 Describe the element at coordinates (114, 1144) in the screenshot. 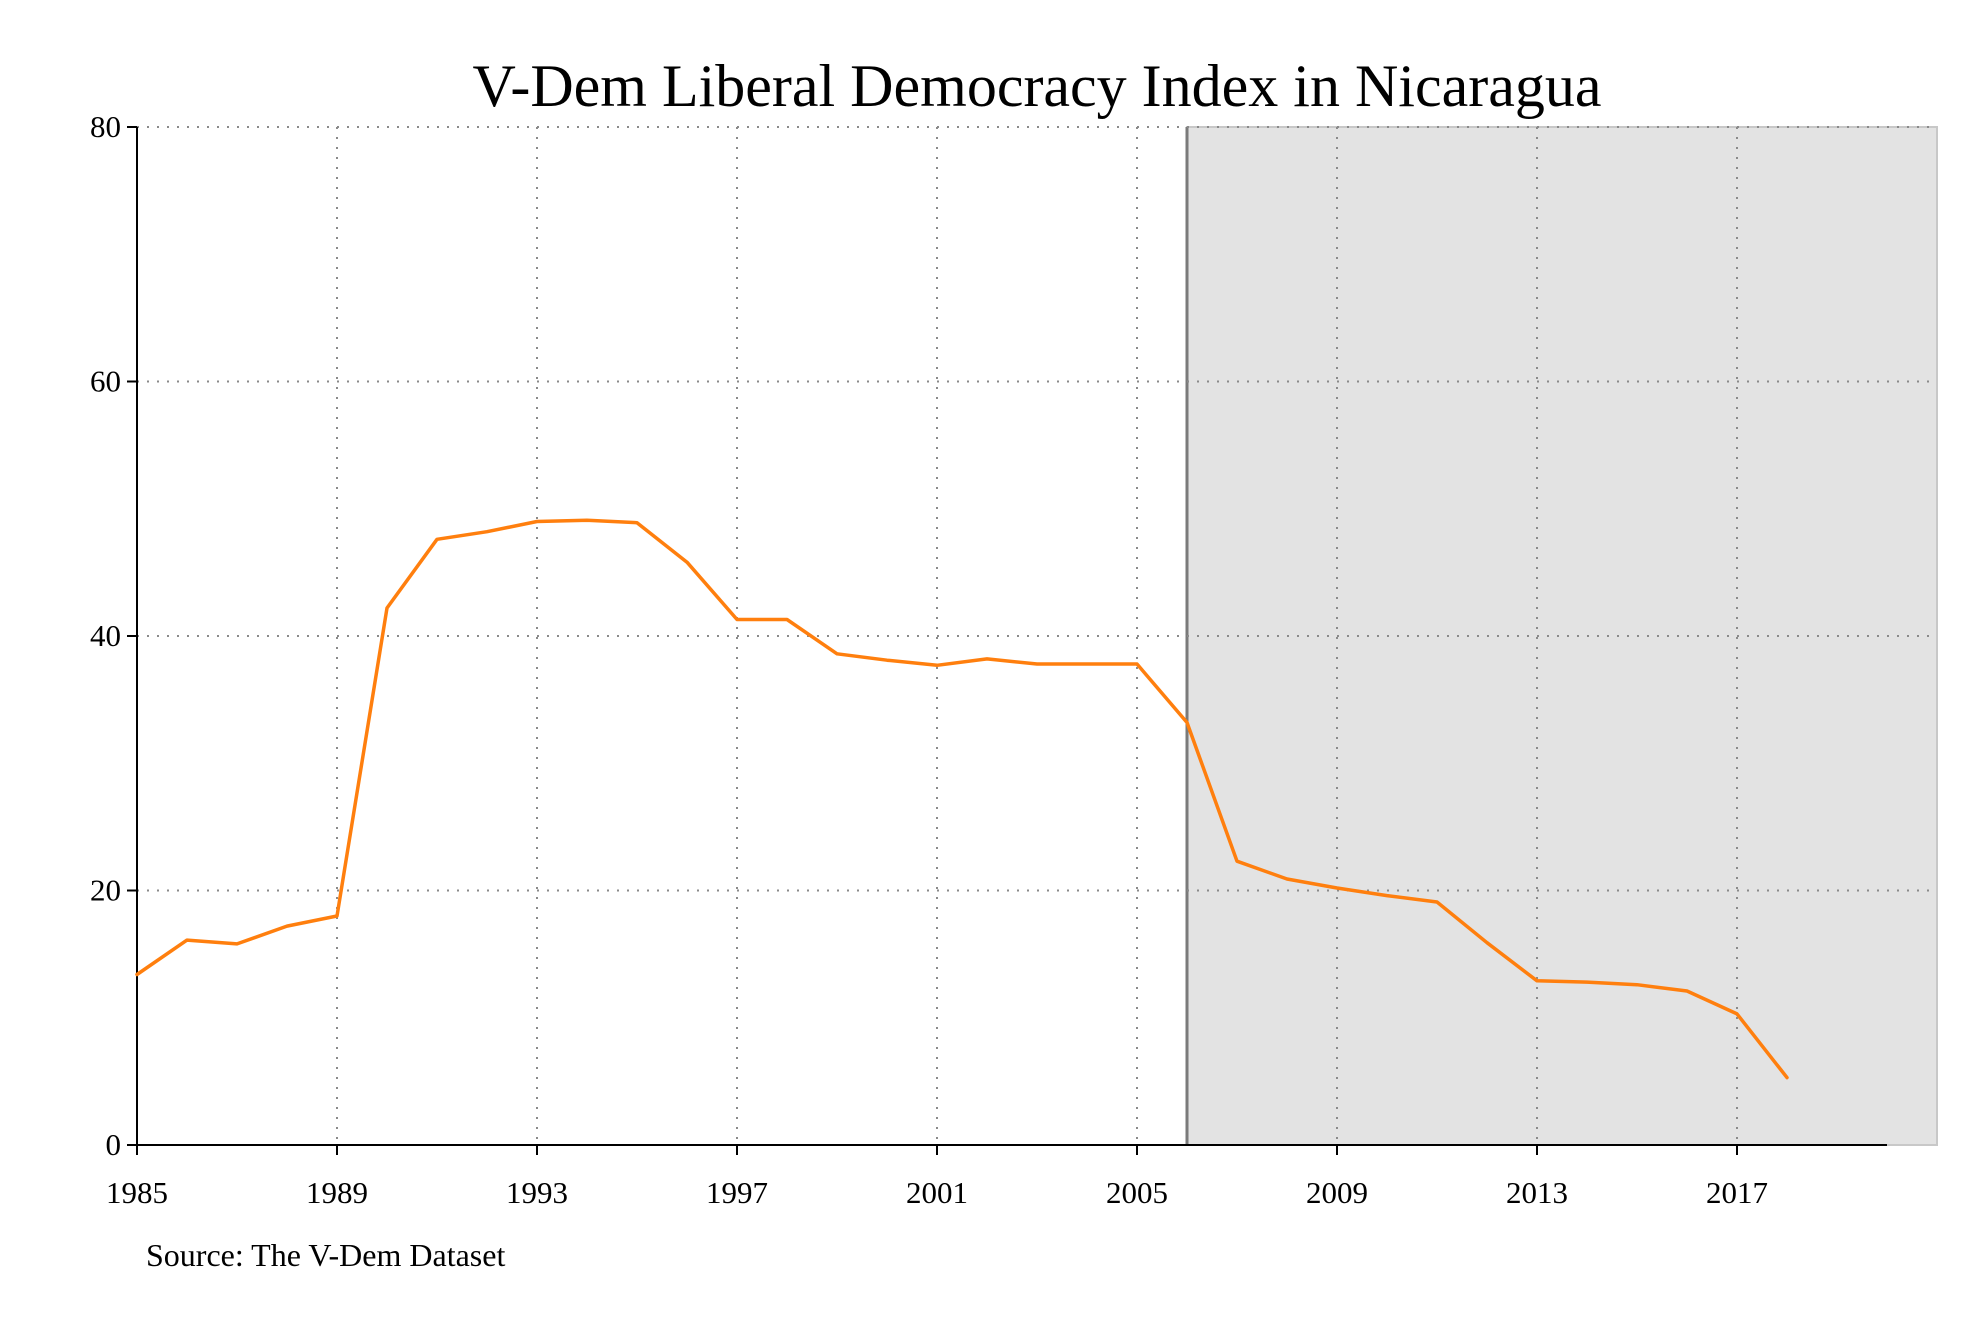

I see `y-tick-label: 0` at that location.